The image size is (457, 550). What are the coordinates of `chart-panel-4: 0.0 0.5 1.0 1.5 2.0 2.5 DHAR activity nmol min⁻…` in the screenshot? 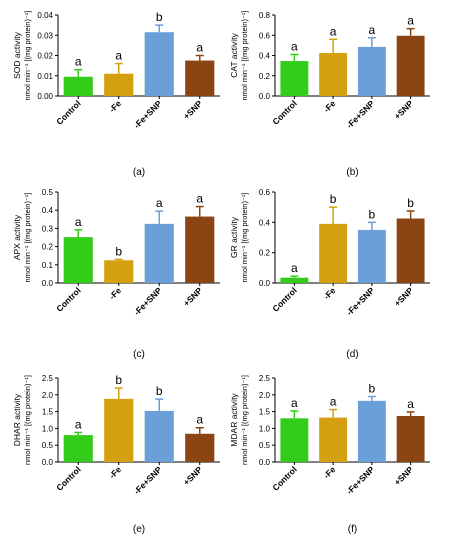 It's located at (116, 454).